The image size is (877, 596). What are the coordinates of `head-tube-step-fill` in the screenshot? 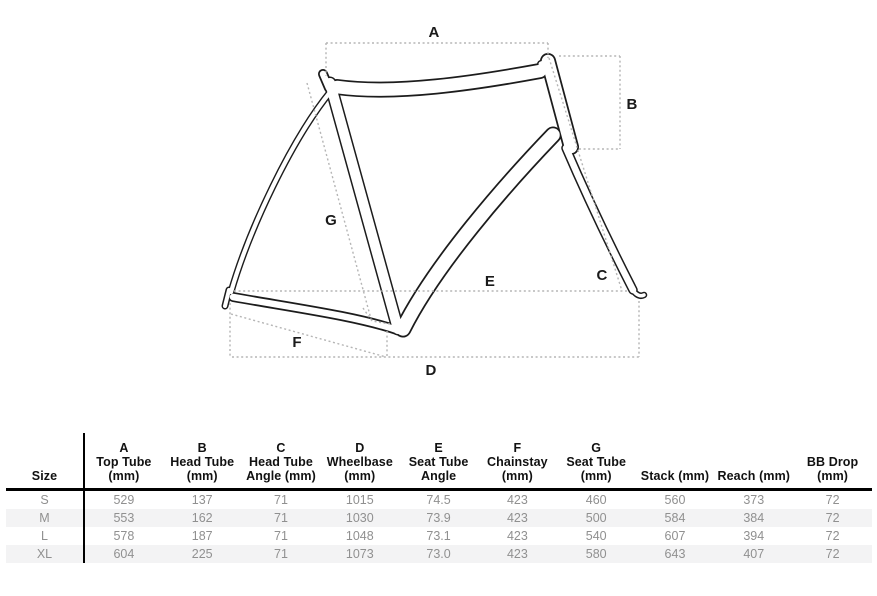 It's located at (545, 62).